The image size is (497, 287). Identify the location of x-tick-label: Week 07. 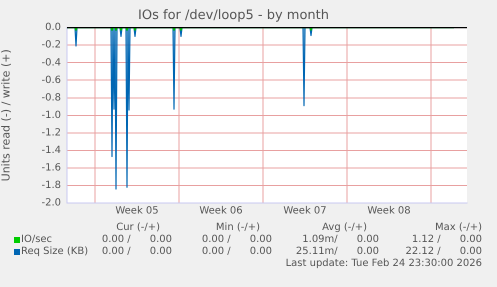
(305, 211).